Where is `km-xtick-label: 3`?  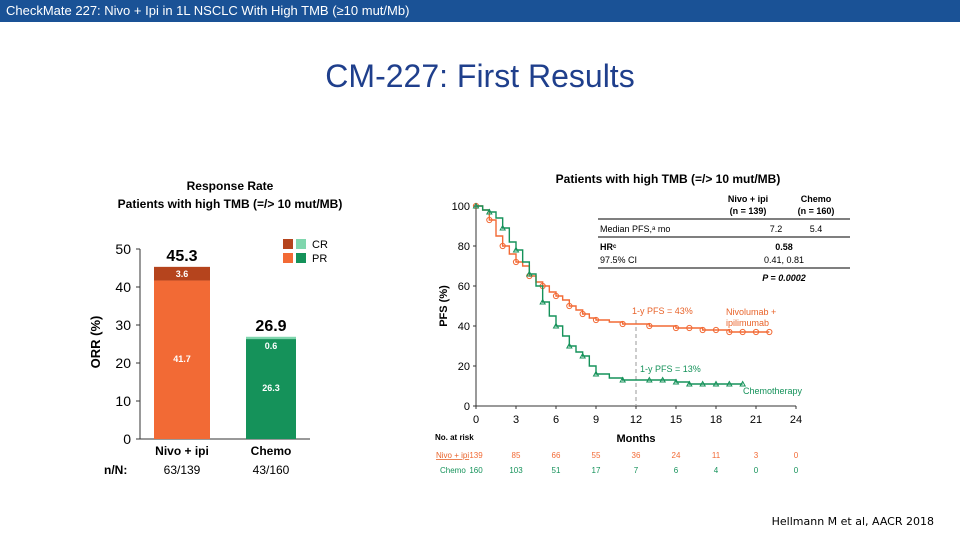 km-xtick-label: 3 is located at coordinates (516, 420).